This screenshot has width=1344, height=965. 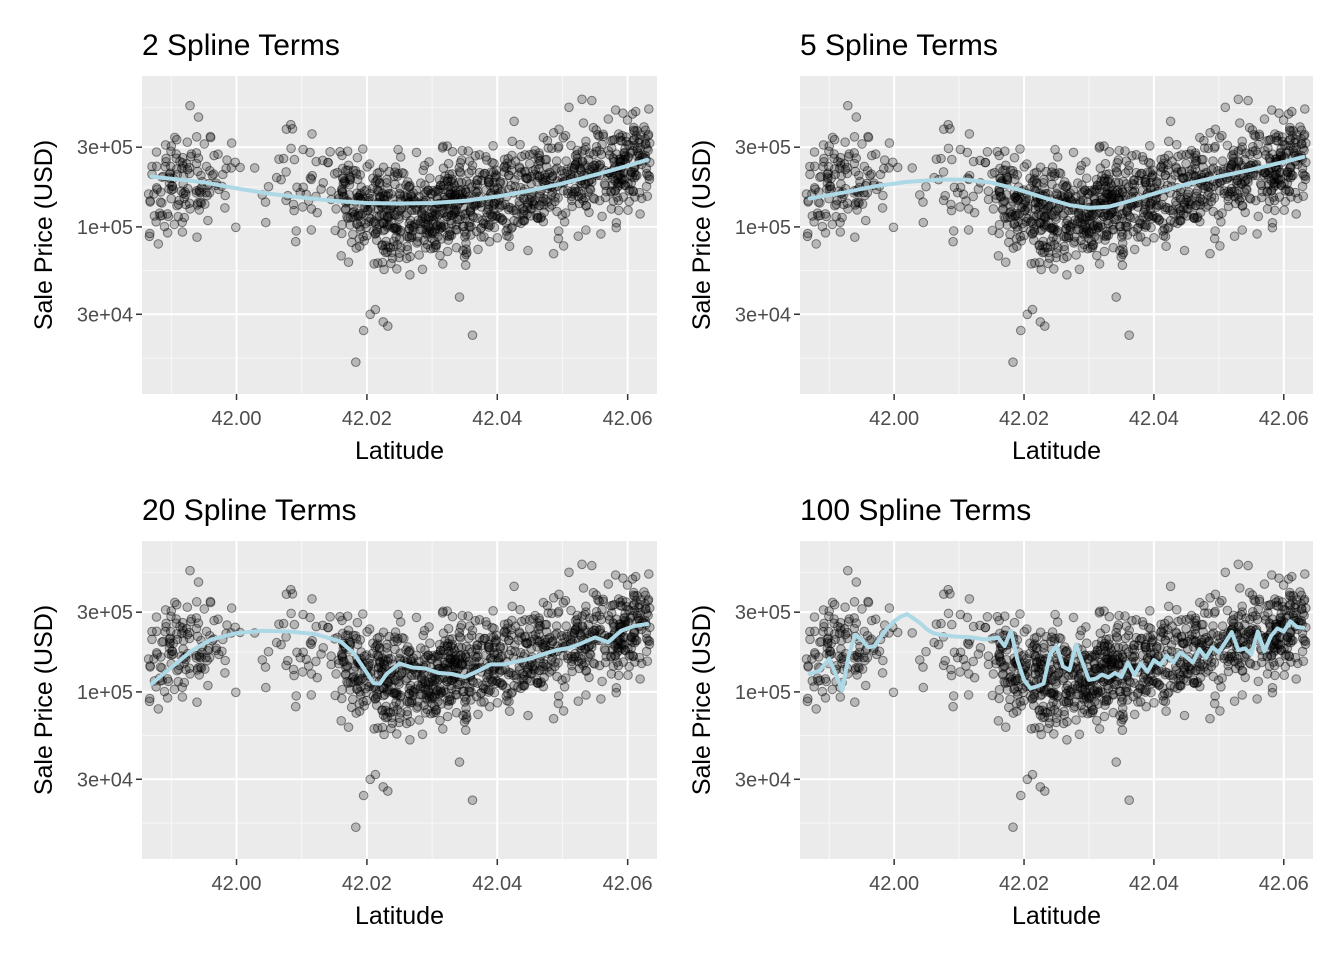 I want to click on x-axis-title: Latitude, so click(x=399, y=916).